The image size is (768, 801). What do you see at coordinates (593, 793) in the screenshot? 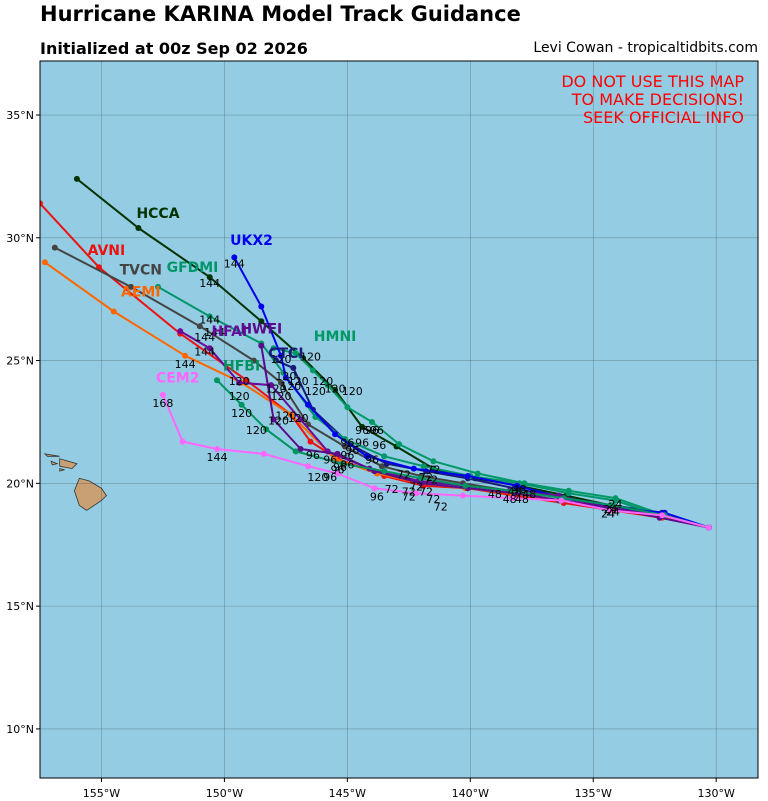
I see `lon-tick-label: 135°W` at bounding box center [593, 793].